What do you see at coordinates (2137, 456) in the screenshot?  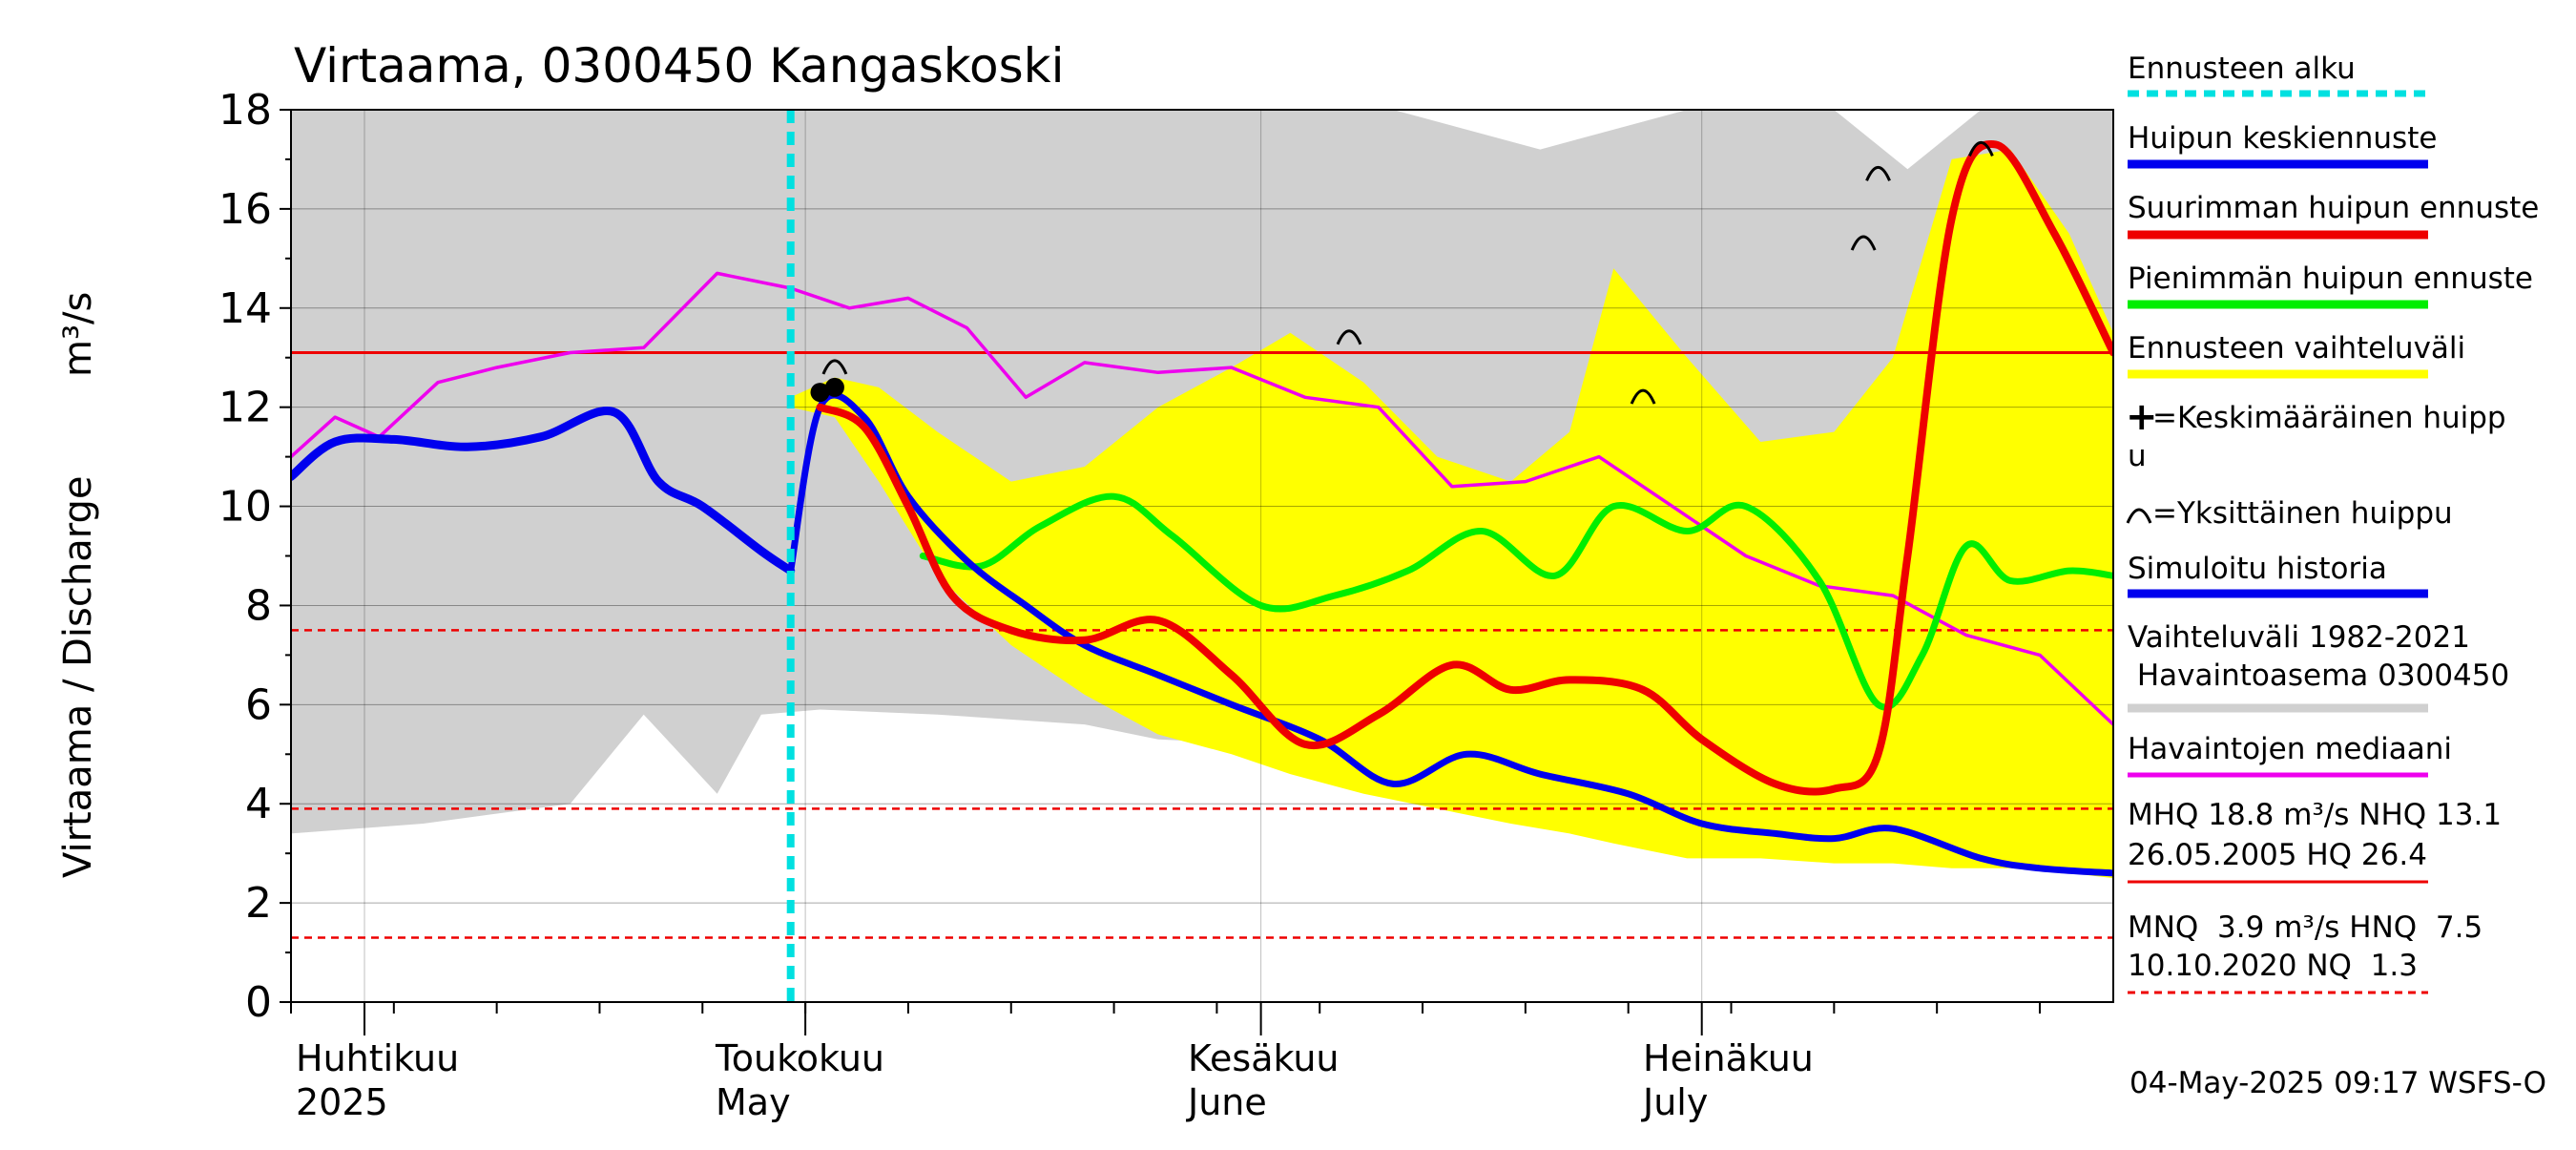 I see `legend-mean-peak-wrap: u` at bounding box center [2137, 456].